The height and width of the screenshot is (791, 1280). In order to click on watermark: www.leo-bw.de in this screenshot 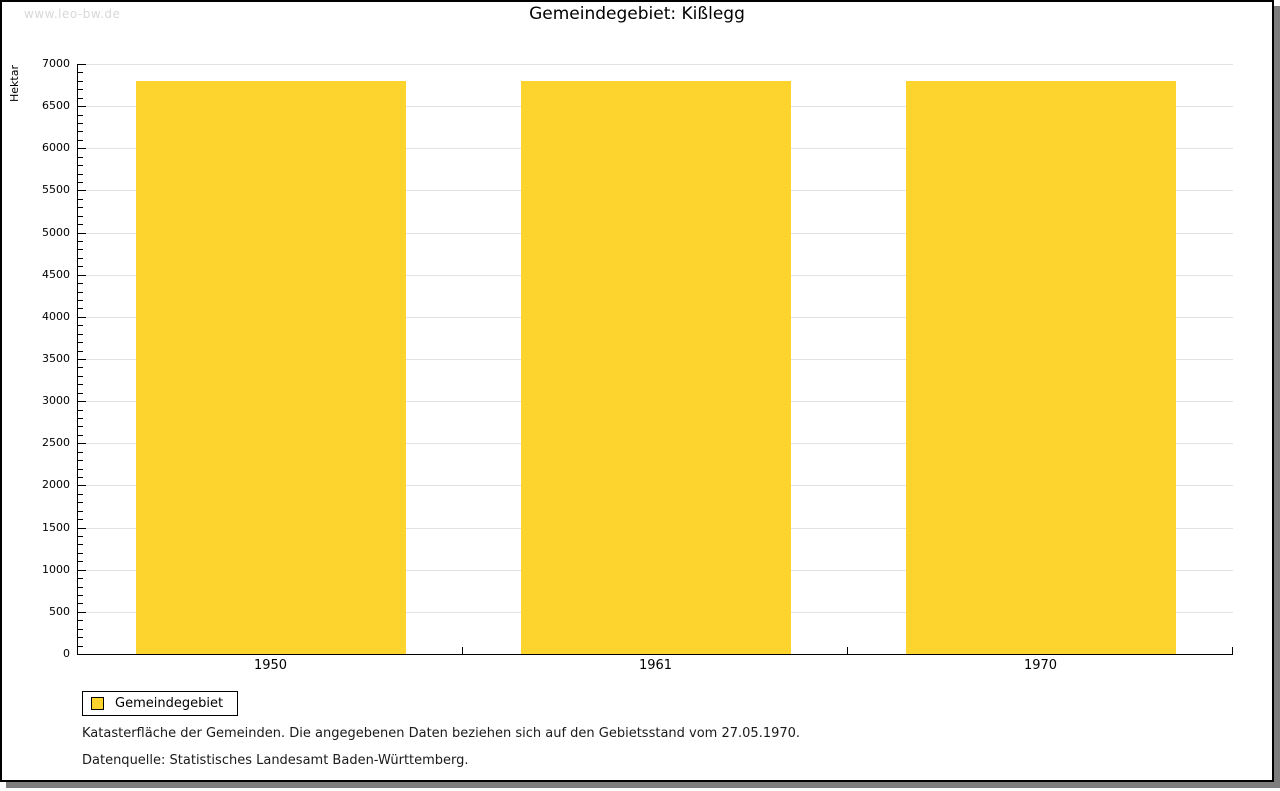, I will do `click(72, 14)`.